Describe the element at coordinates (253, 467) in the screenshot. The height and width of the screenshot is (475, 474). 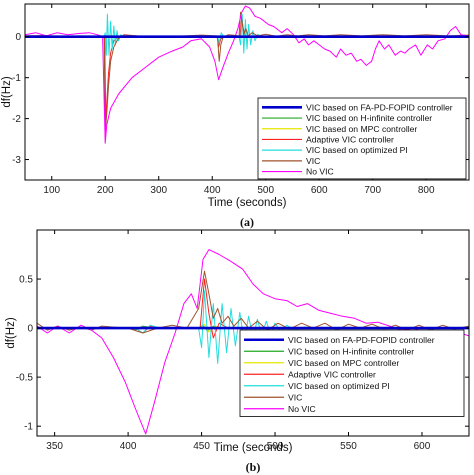
I see `panel-label: (b)` at that location.